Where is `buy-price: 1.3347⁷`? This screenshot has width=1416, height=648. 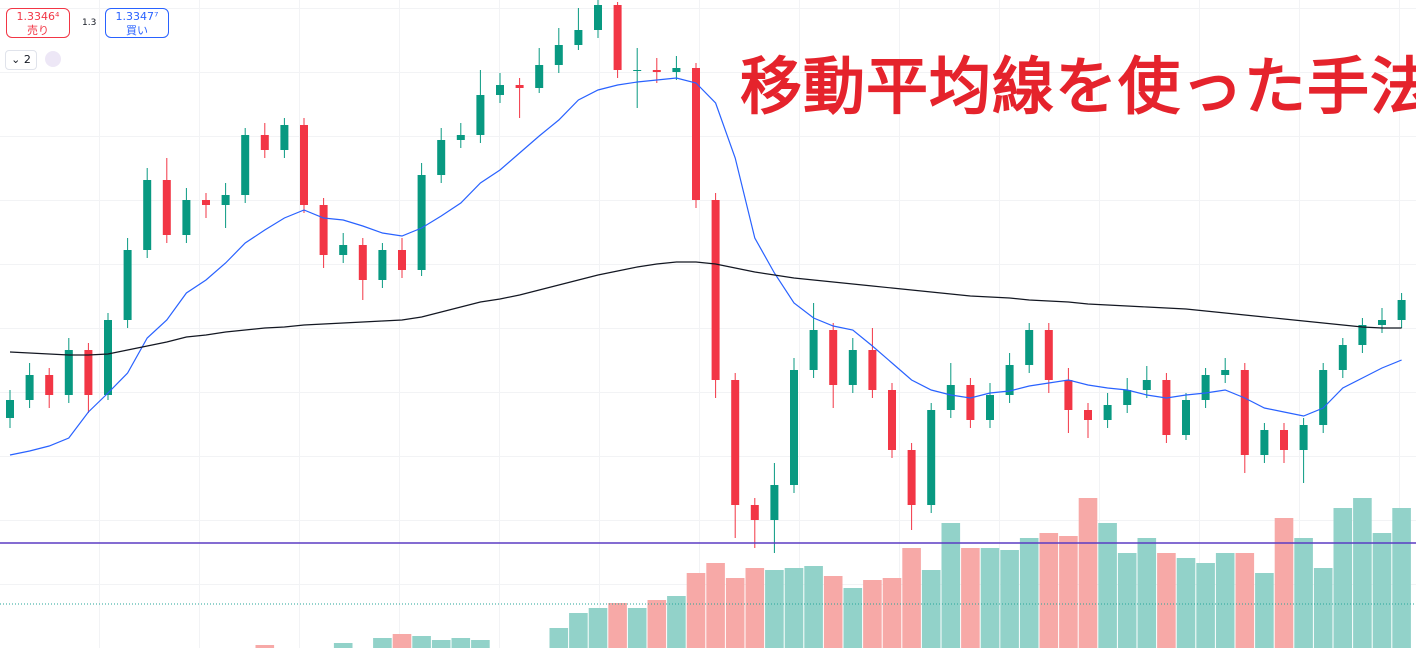
buy-price: 1.3347⁷ is located at coordinates (137, 16).